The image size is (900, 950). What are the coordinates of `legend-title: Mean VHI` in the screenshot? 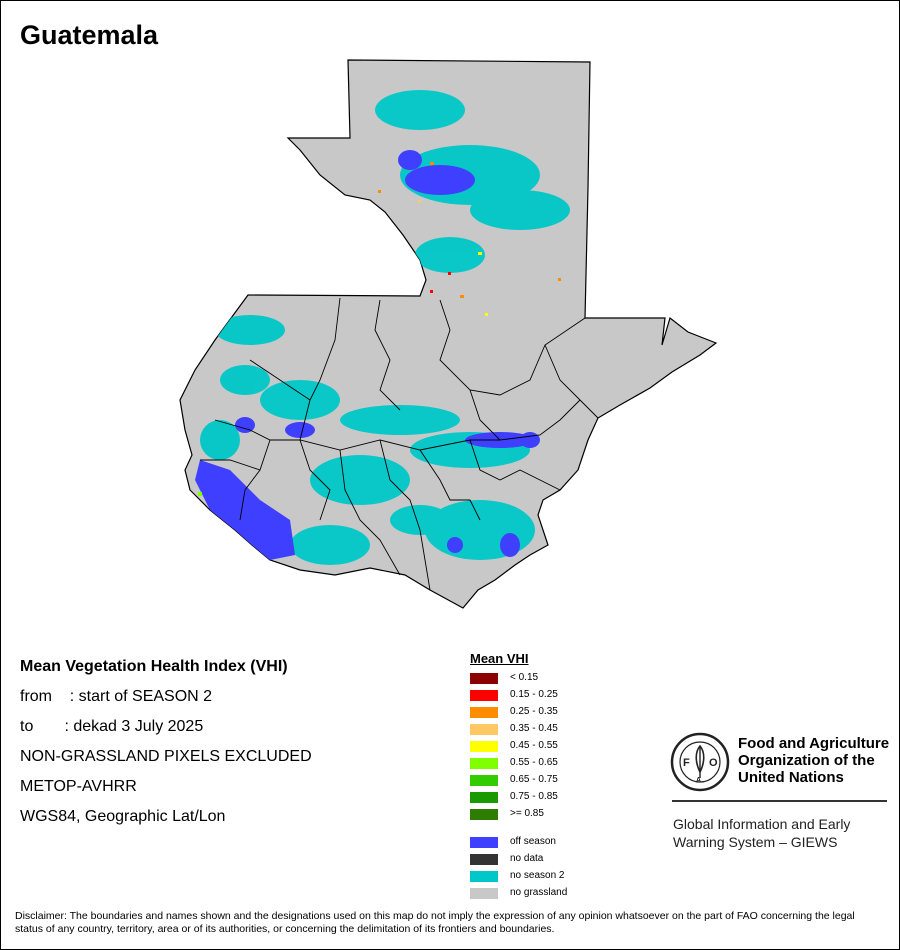 It's located at (499, 658).